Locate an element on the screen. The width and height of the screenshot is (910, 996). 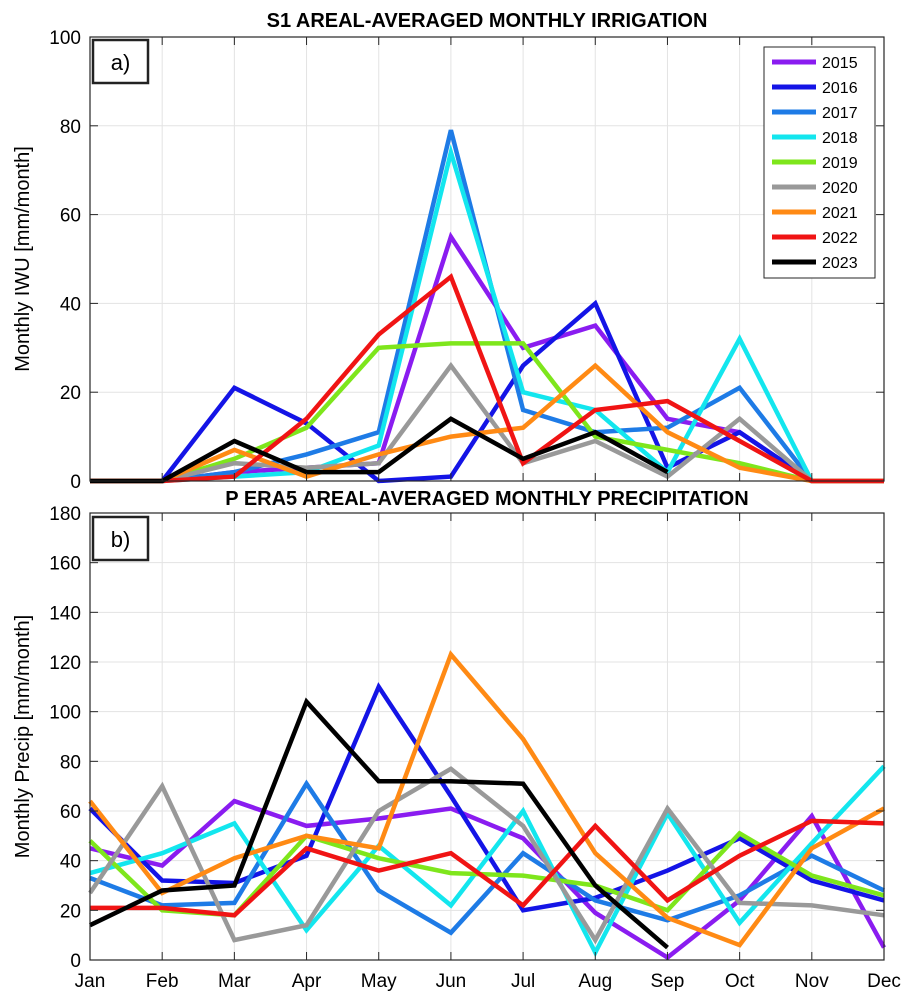
y-axis-label: Monthly IWU [mm/month] is located at coordinates (23, 259).